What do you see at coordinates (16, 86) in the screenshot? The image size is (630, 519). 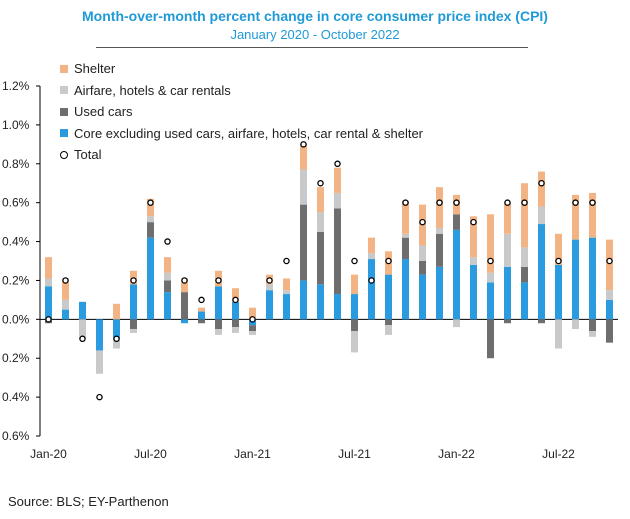 I see `y-tick-label: 1.2%` at bounding box center [16, 86].